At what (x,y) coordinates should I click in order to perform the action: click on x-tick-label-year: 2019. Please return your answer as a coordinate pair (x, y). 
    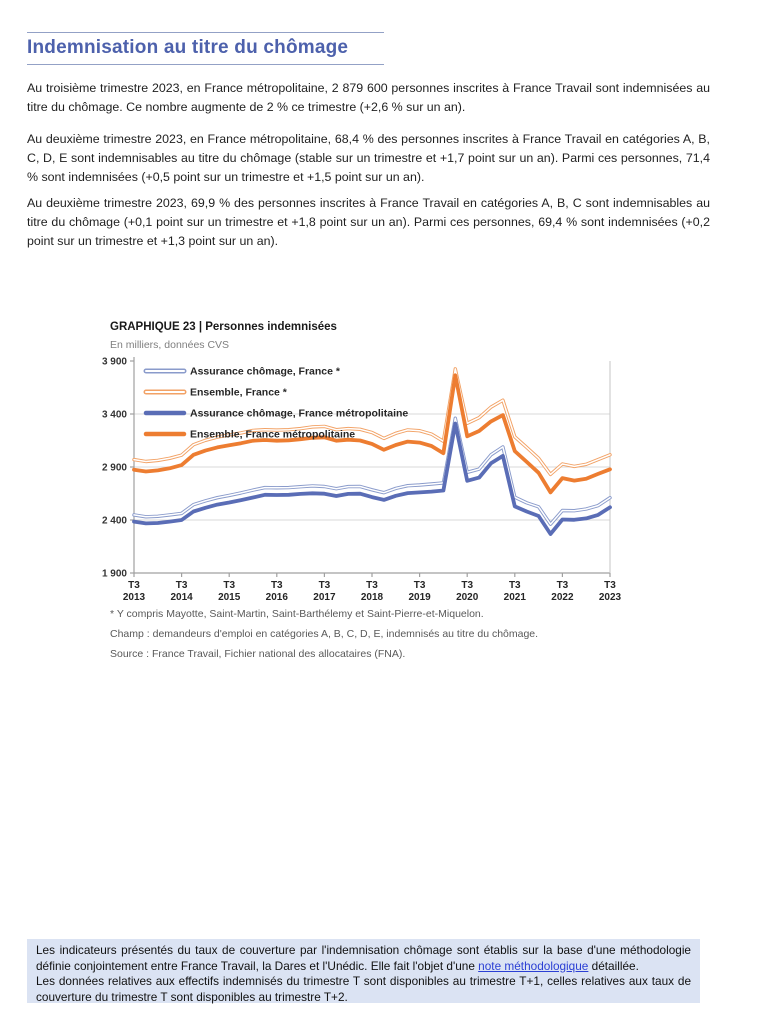
    Looking at the image, I should click on (419, 597).